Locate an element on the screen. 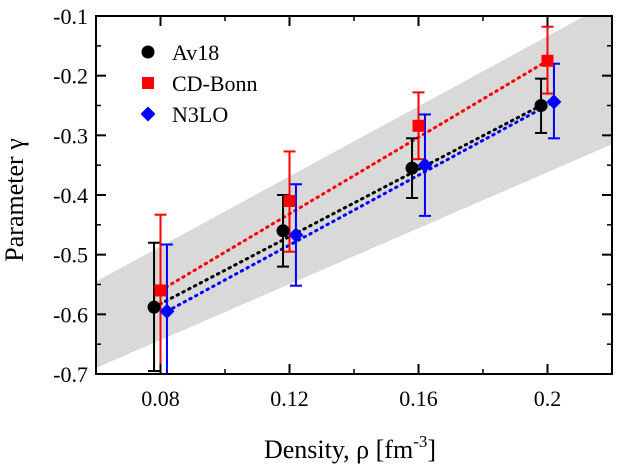  x-tick-label: 0.12 is located at coordinates (289, 398).